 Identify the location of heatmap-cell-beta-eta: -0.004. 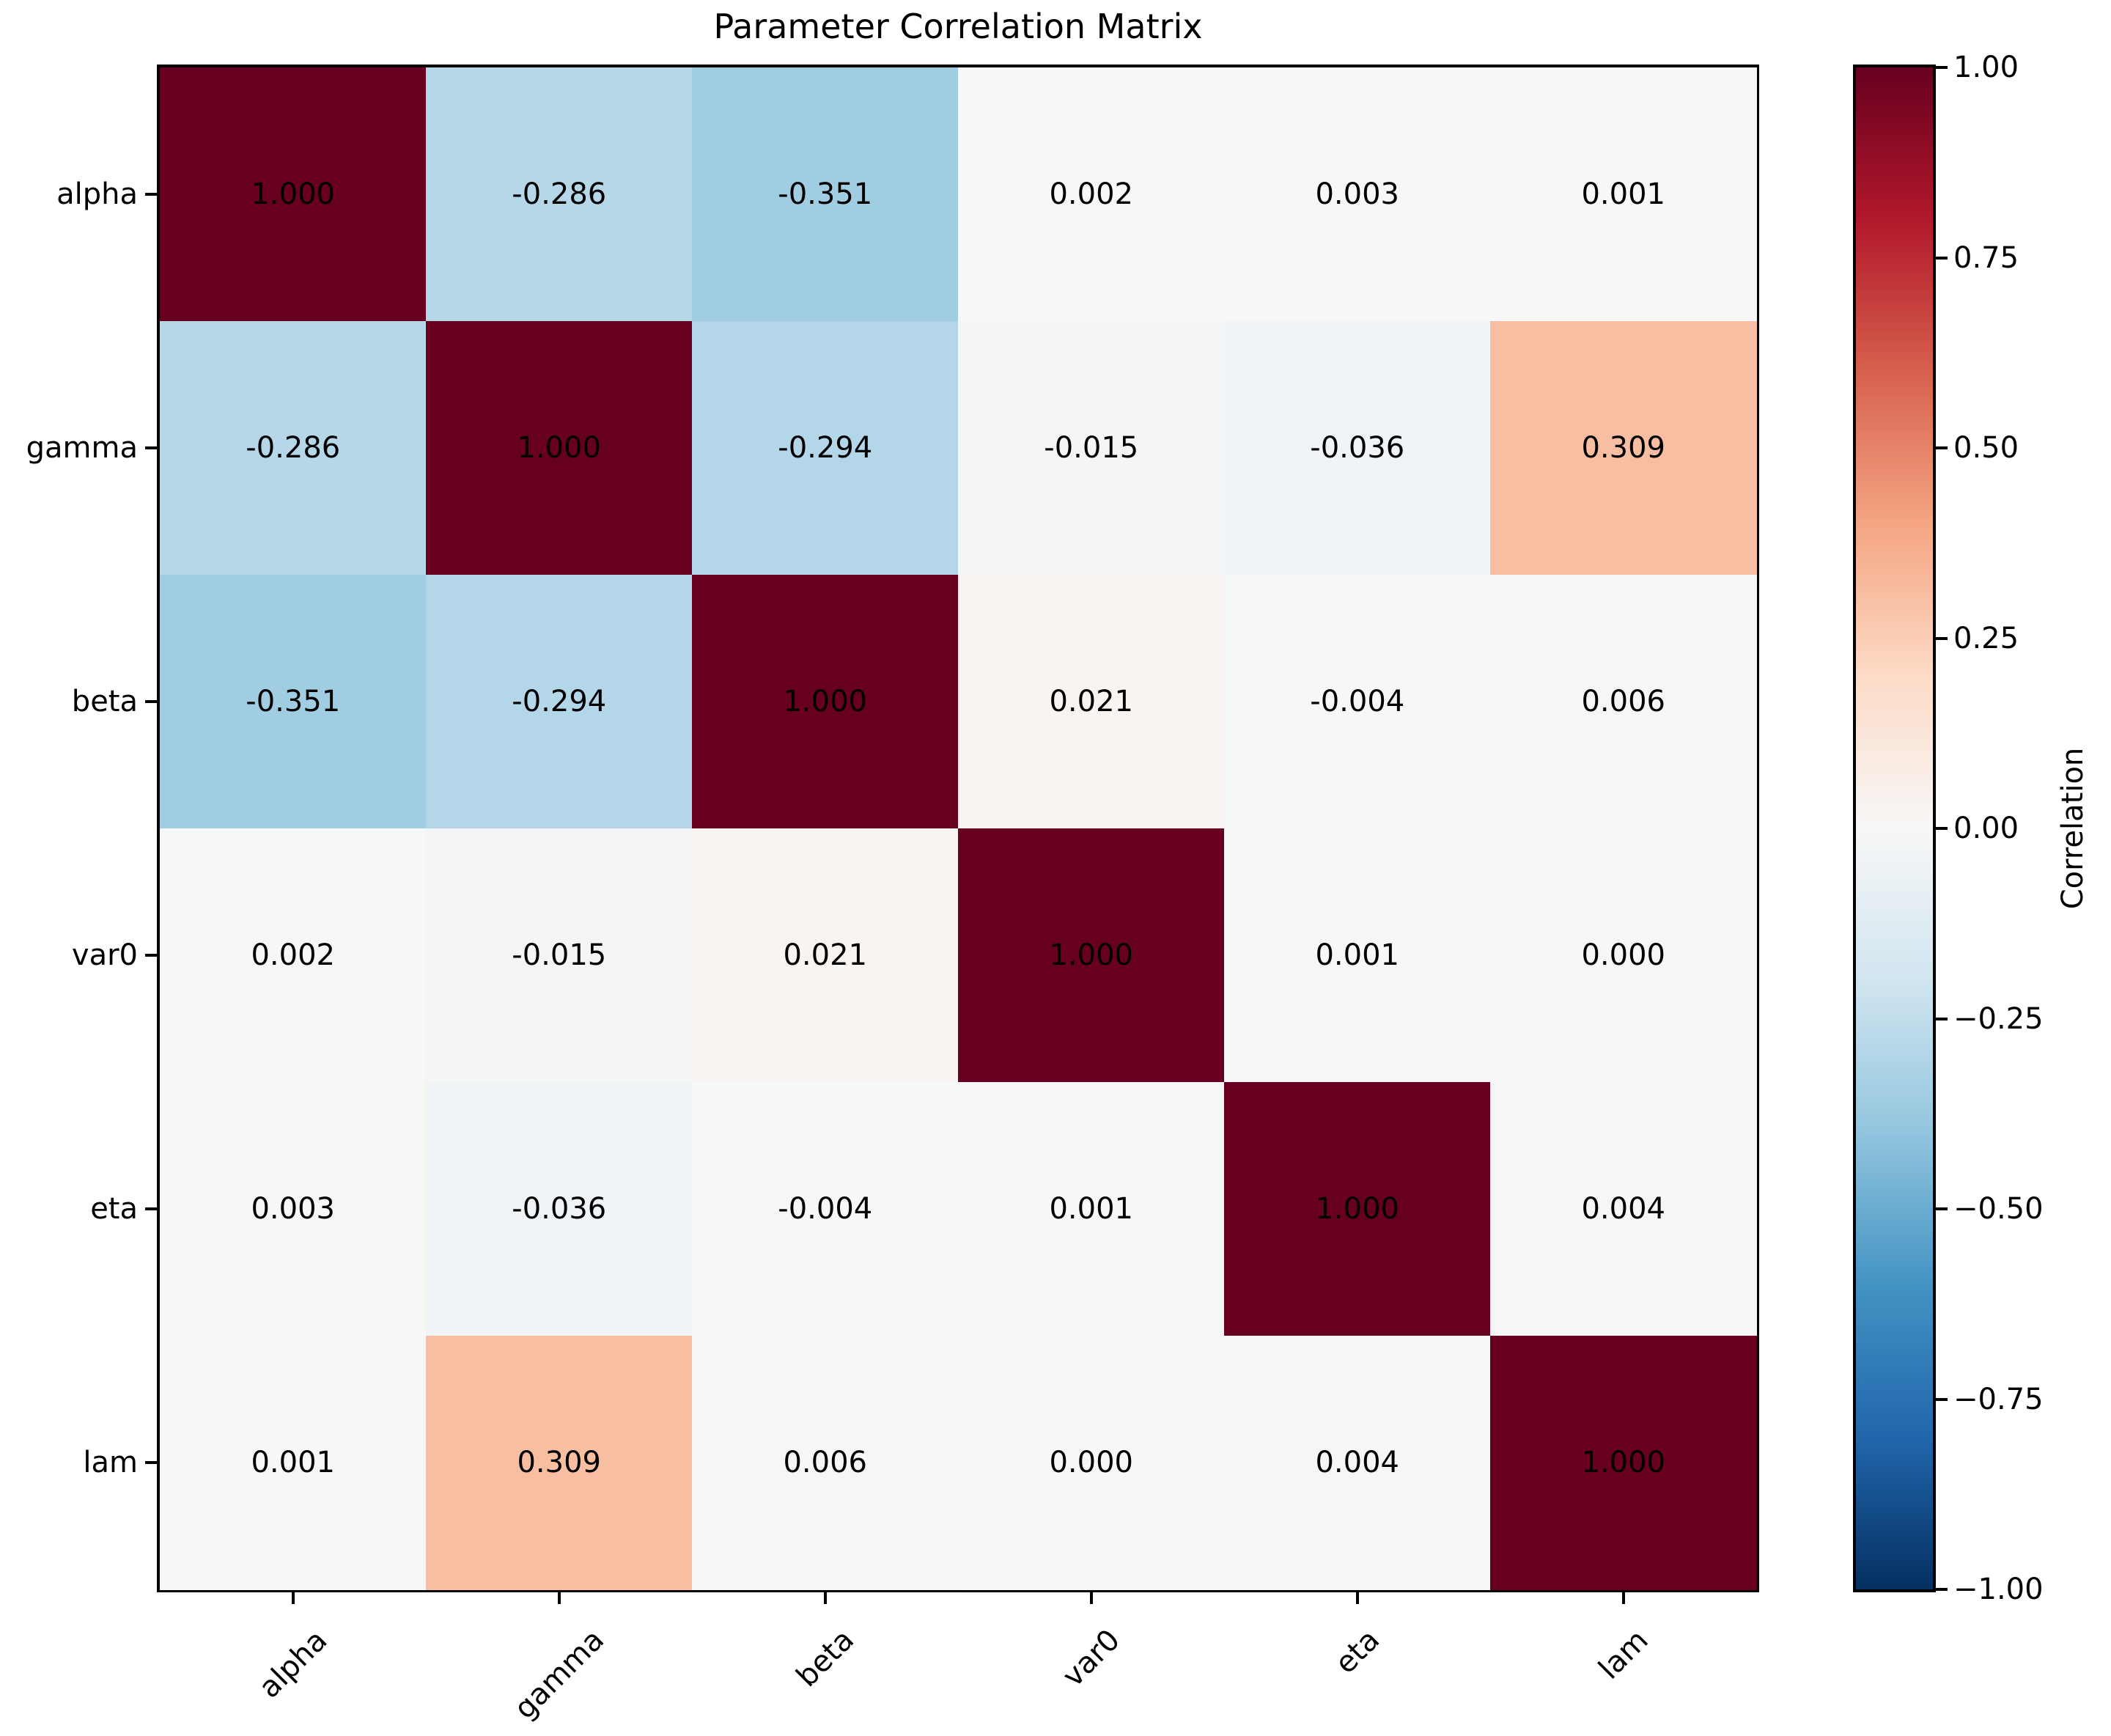
(1357, 702).